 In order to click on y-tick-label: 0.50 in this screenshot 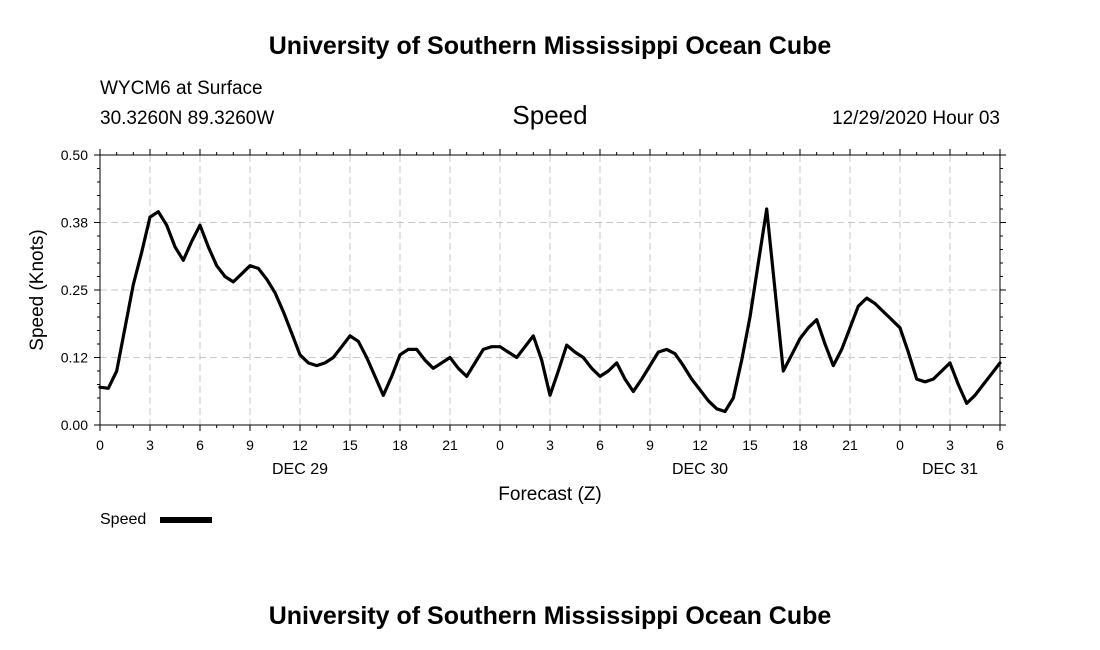, I will do `click(74, 155)`.